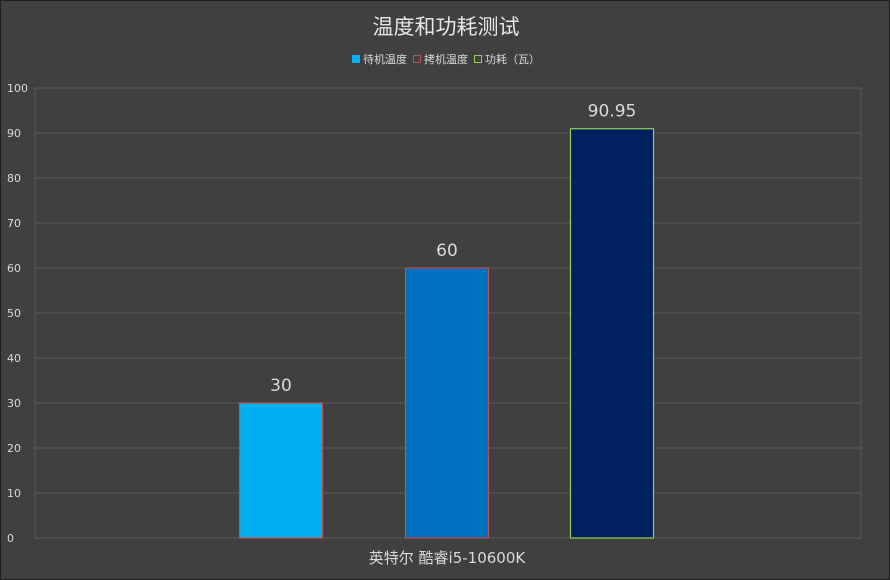 The image size is (890, 580). Describe the element at coordinates (14, 313) in the screenshot. I see `y-tick-label: 50` at that location.